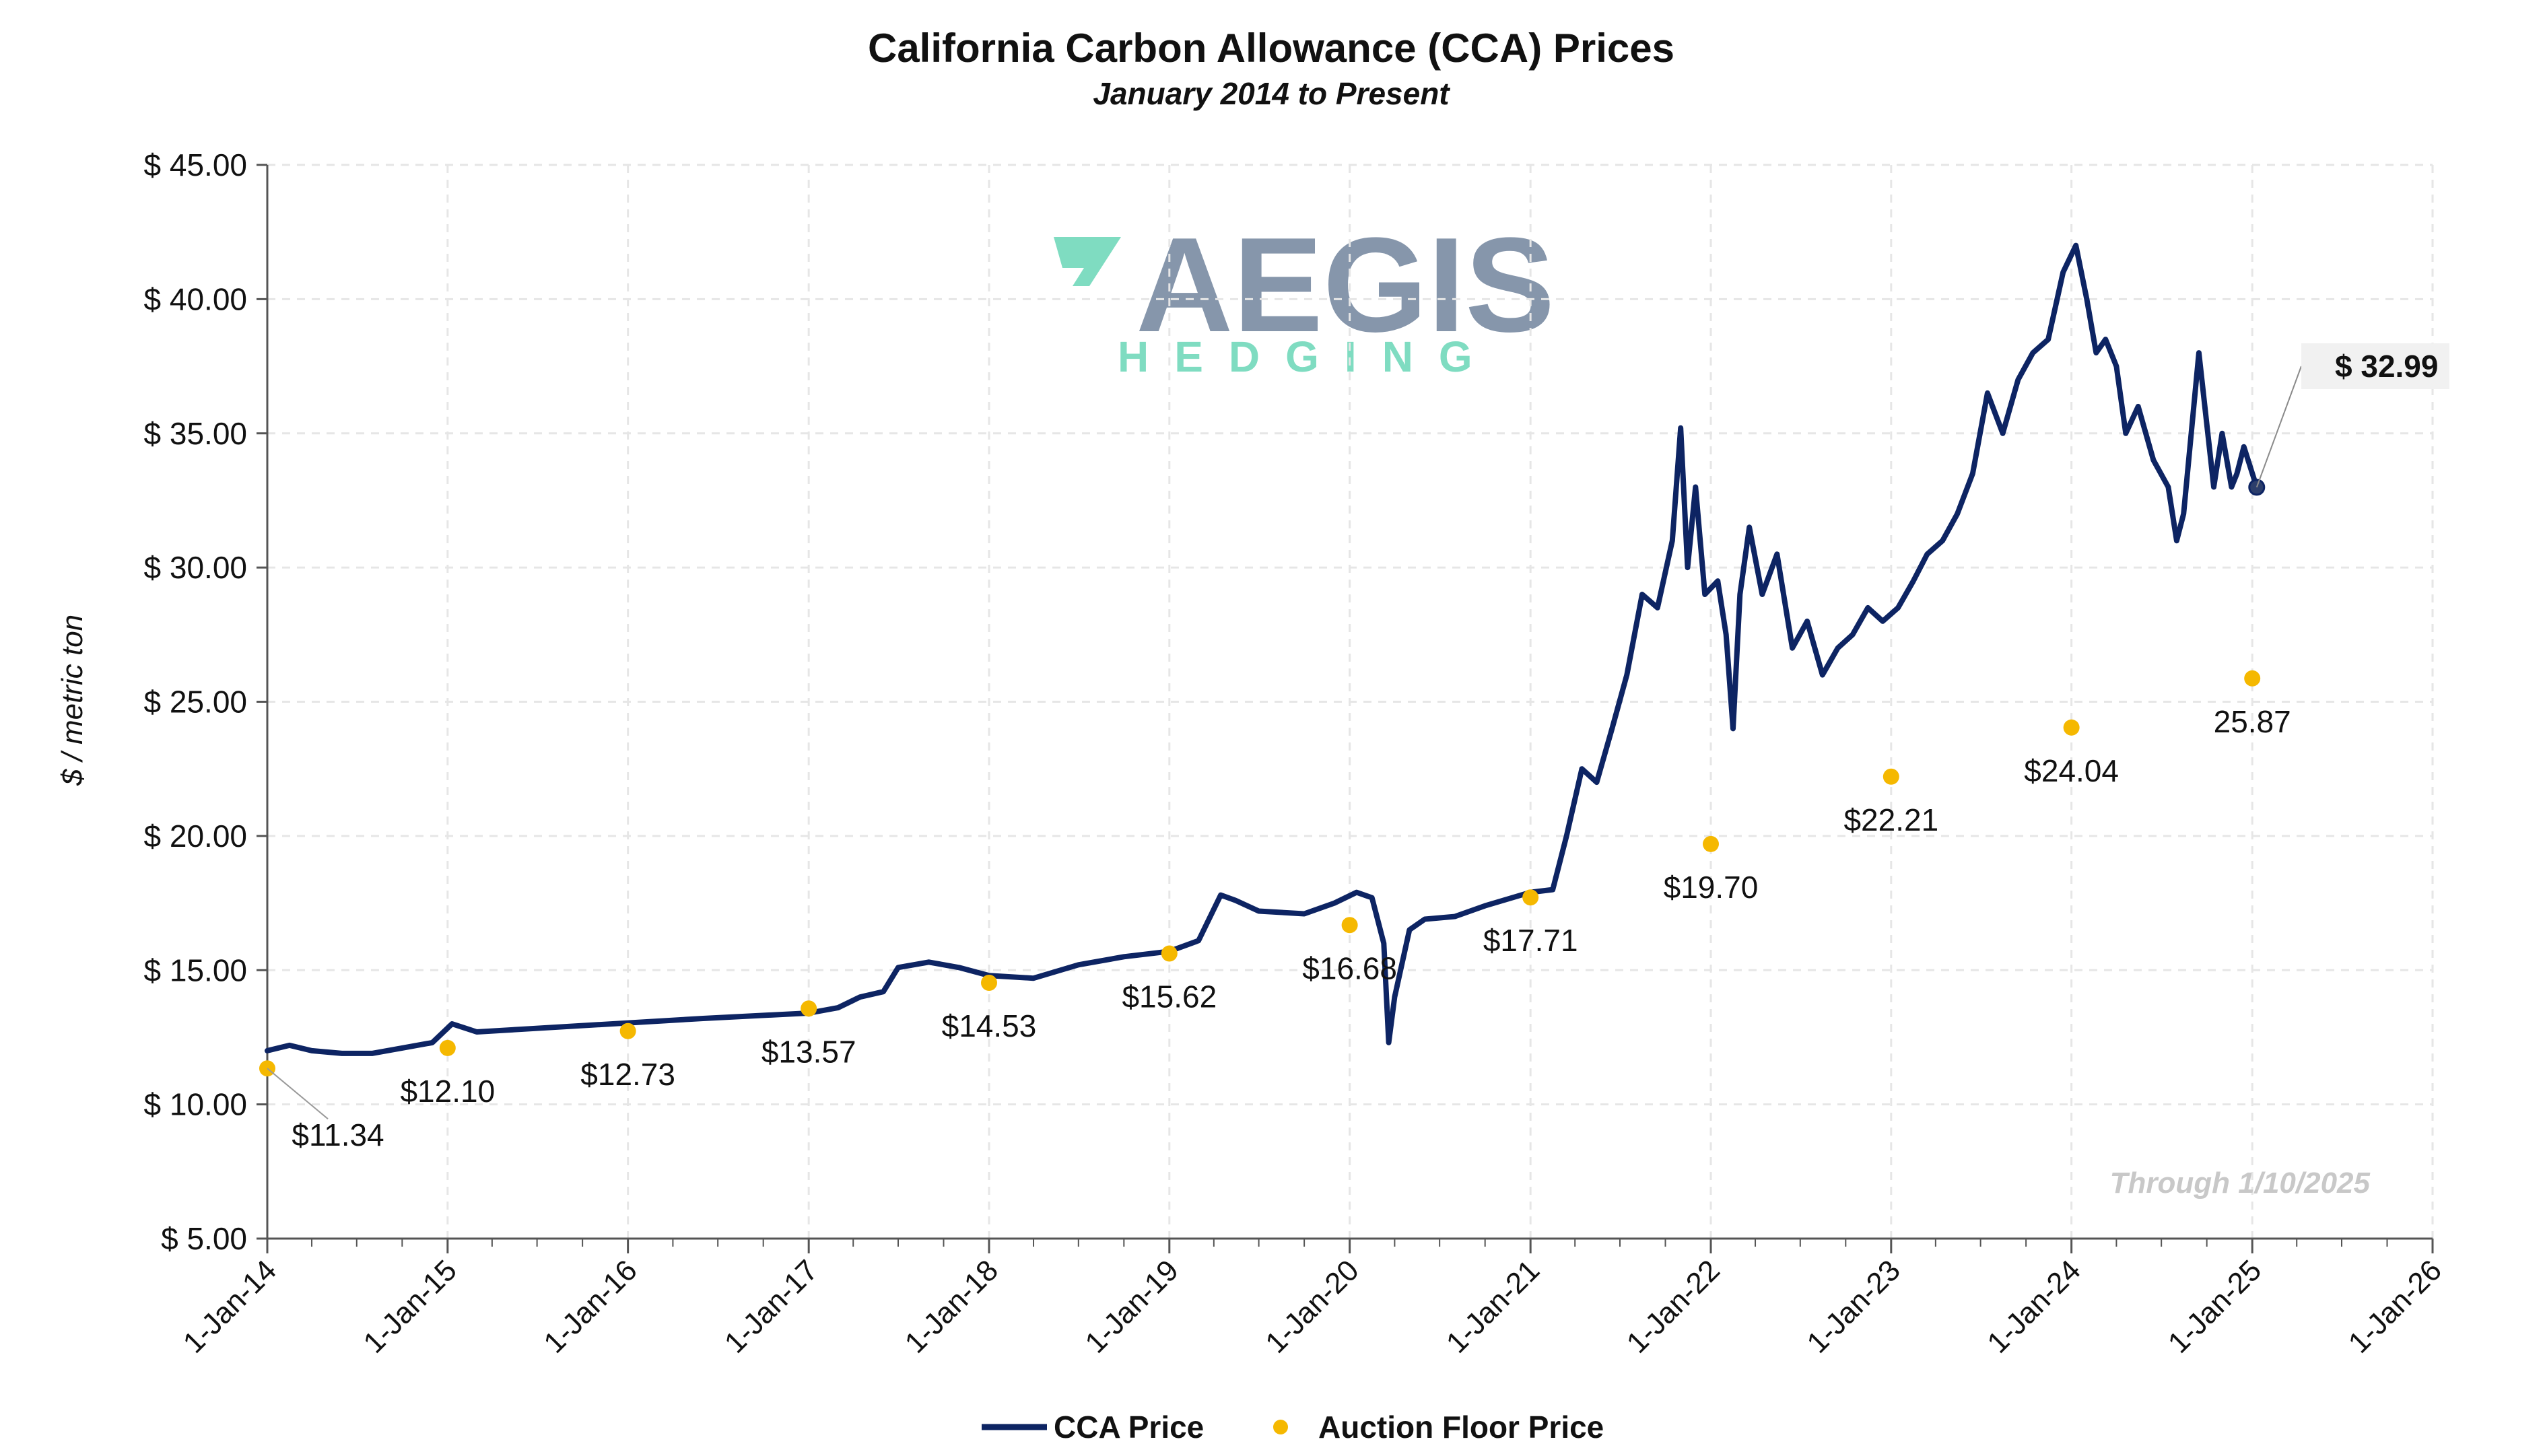  What do you see at coordinates (952, 1306) in the screenshot?
I see `x-tick-label: 1-Jan-18` at bounding box center [952, 1306].